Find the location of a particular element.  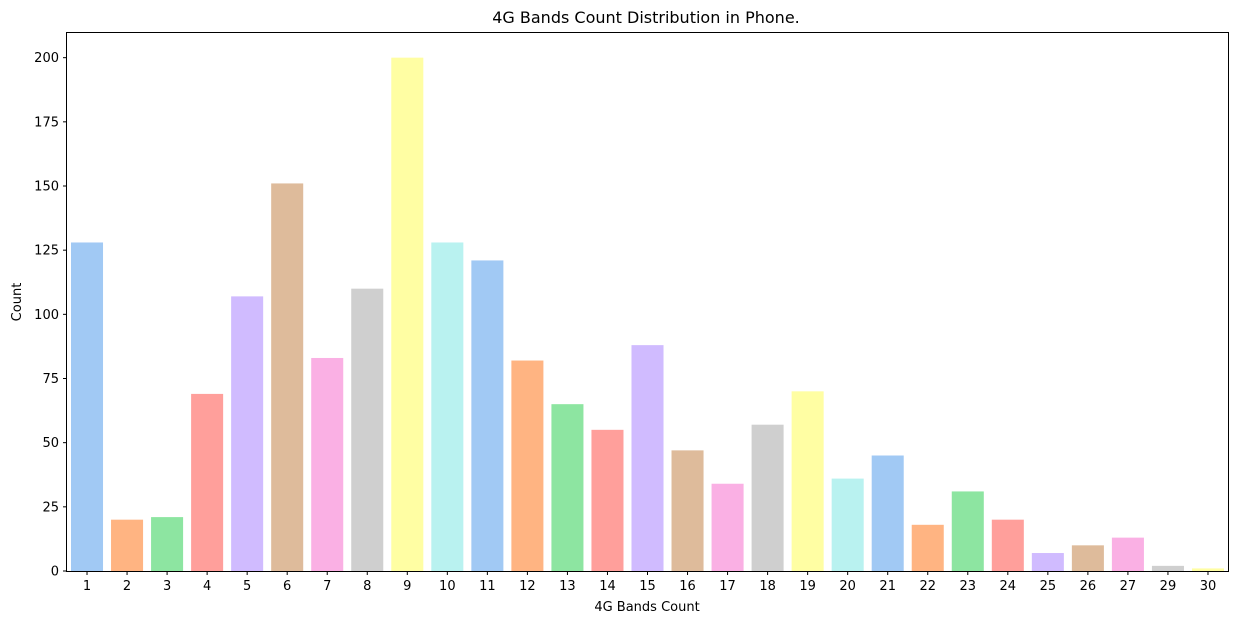

y-axis-label: Count is located at coordinates (17, 302).